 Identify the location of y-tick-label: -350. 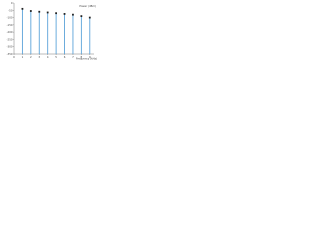
(10, 54).